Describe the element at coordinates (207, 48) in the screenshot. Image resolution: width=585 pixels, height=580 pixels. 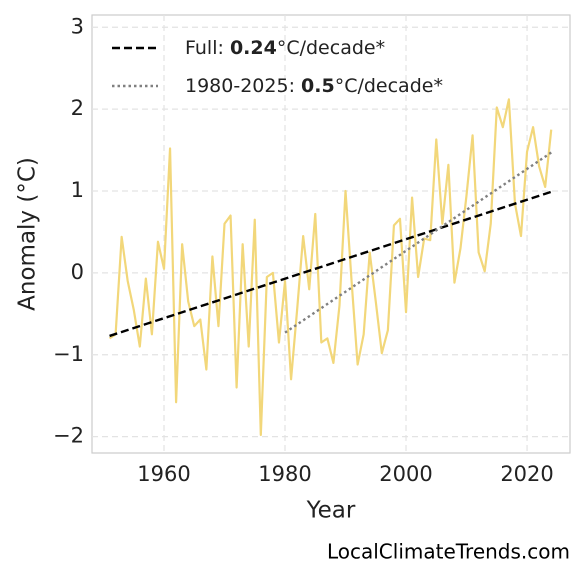
I see `legend-text: Full:` at that location.